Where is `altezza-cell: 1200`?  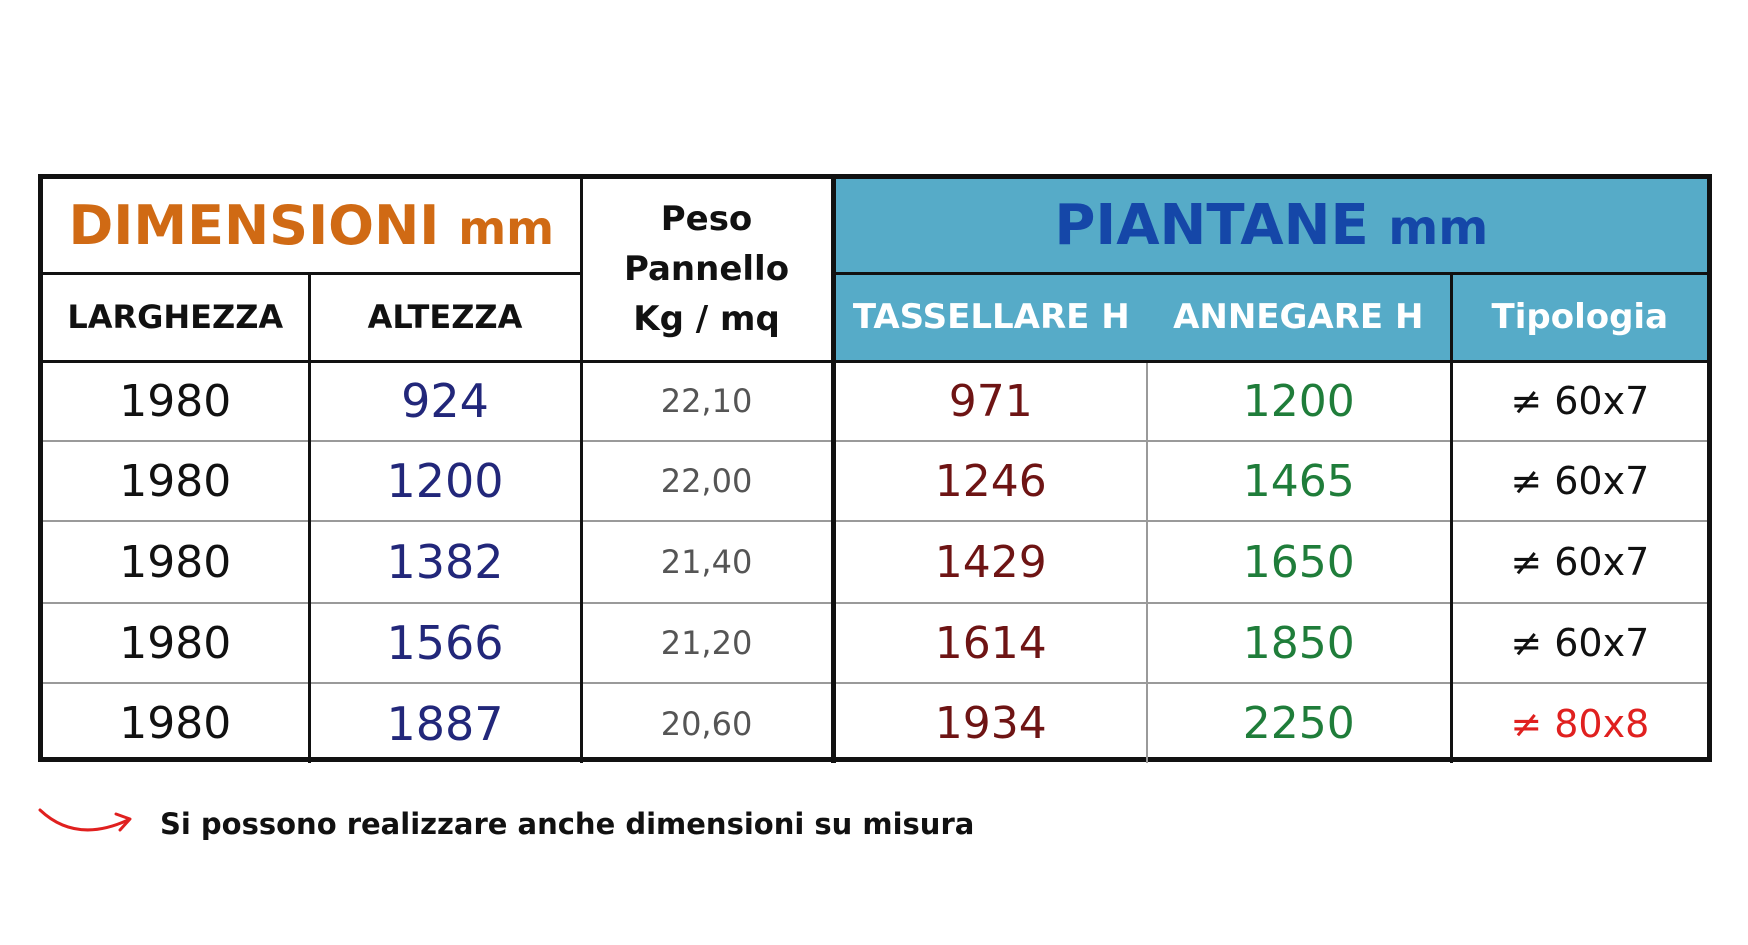 altezza-cell: 1200 is located at coordinates (445, 481).